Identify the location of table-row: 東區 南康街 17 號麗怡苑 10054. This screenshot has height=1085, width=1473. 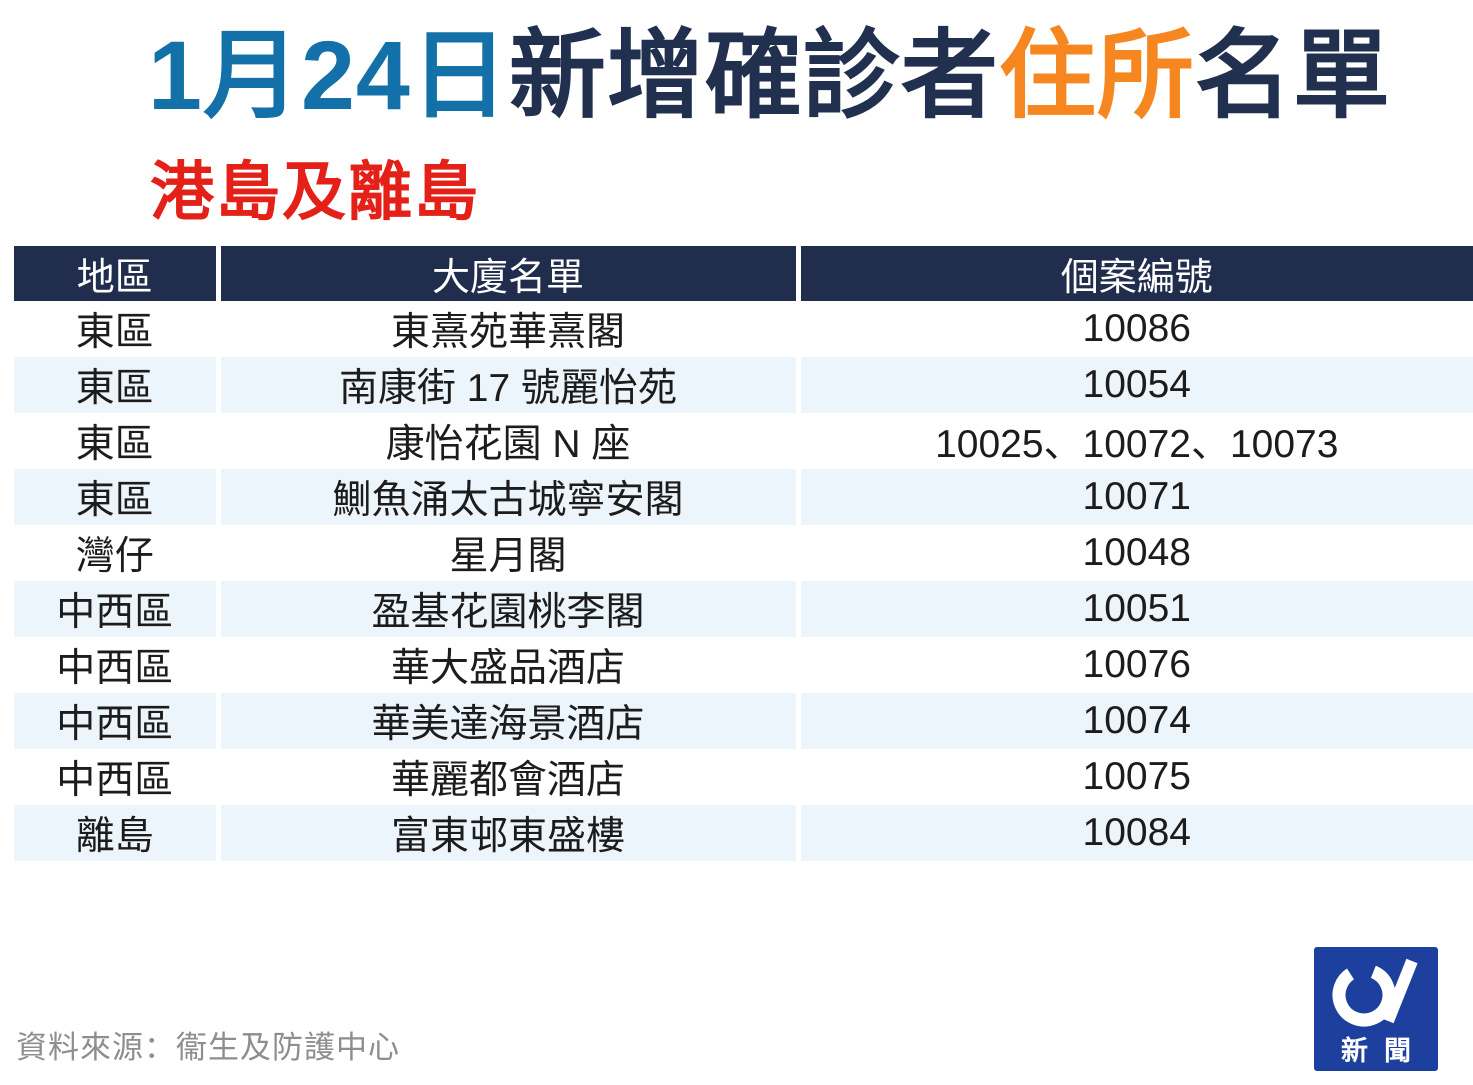
(743, 385).